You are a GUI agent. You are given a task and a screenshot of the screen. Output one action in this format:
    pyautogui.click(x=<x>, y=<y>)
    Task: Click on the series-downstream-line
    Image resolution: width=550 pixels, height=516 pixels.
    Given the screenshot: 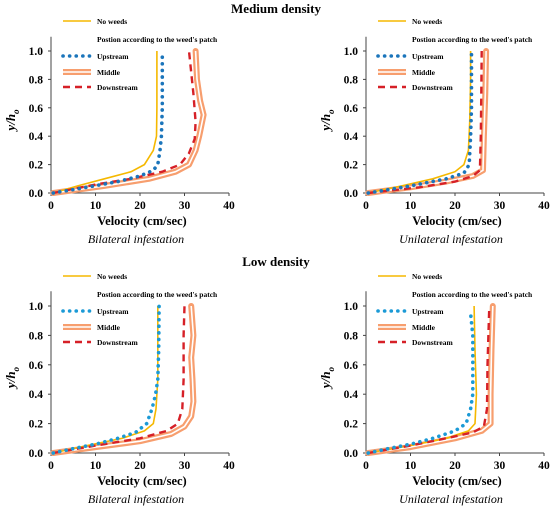 What is the action you would take?
    pyautogui.click(x=124, y=122)
    